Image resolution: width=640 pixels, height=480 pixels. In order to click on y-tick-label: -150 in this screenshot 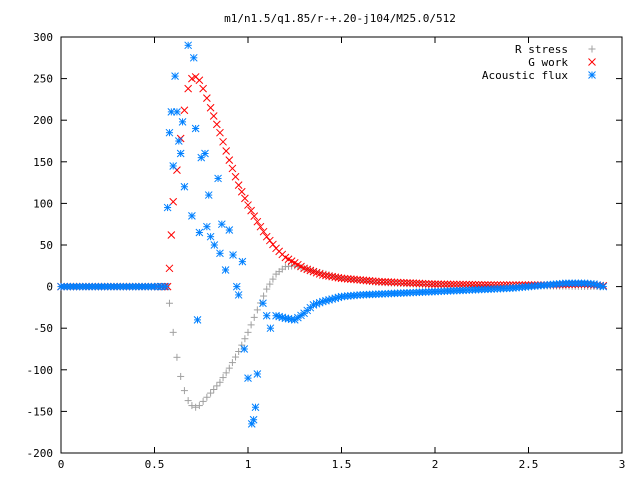, I will do `click(40, 411)`.